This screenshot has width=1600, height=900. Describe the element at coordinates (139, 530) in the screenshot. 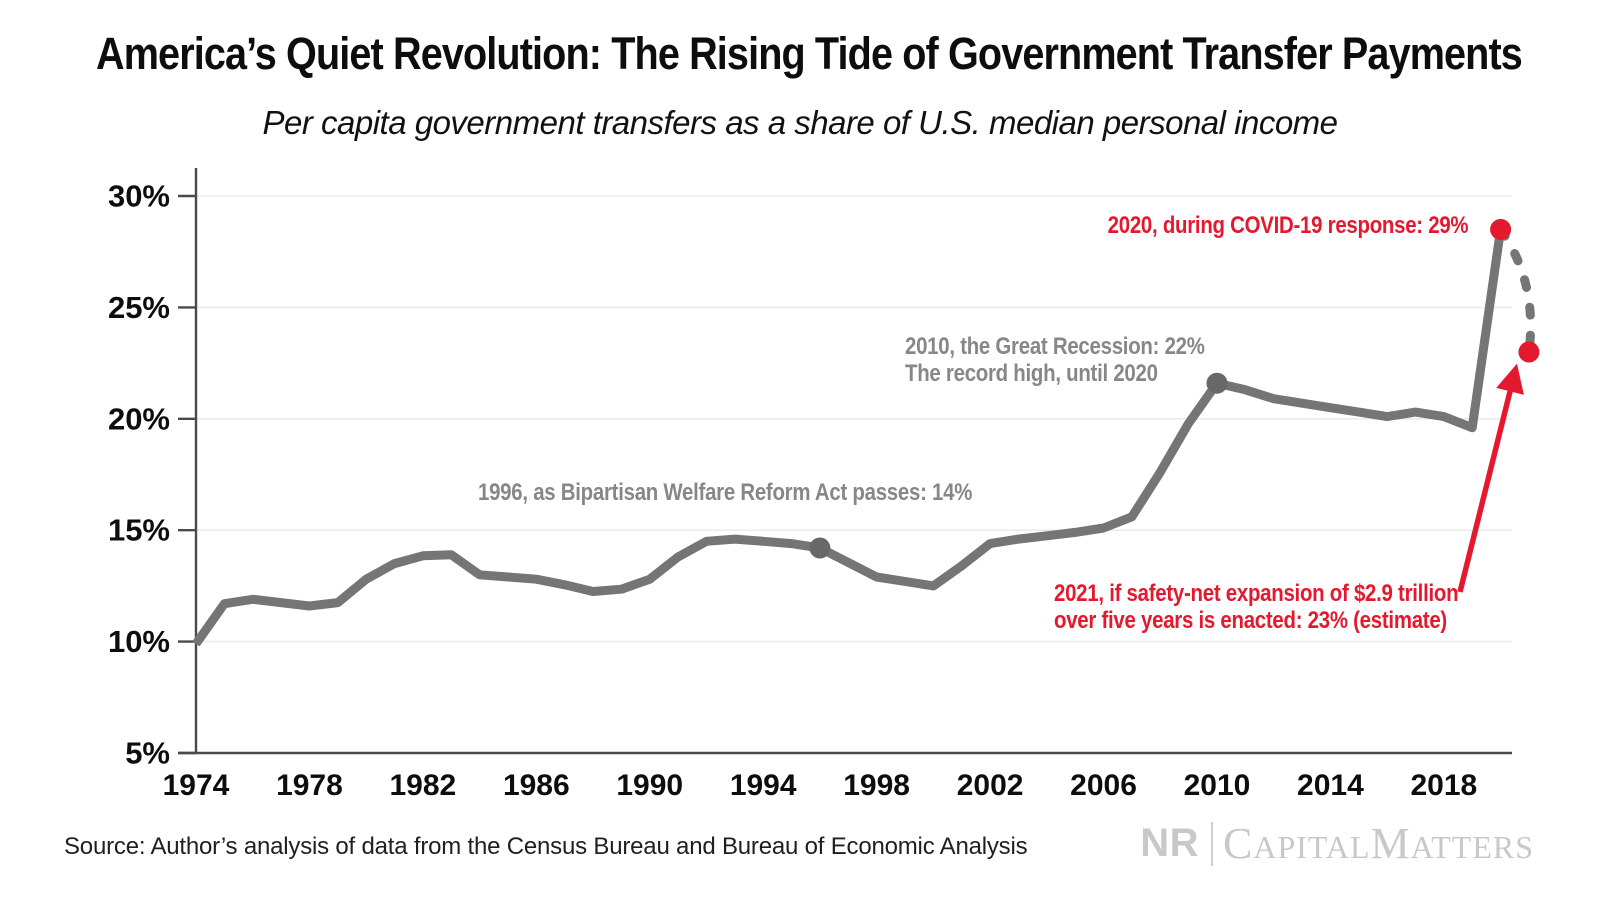

I see `y-tick-label: 15%` at that location.